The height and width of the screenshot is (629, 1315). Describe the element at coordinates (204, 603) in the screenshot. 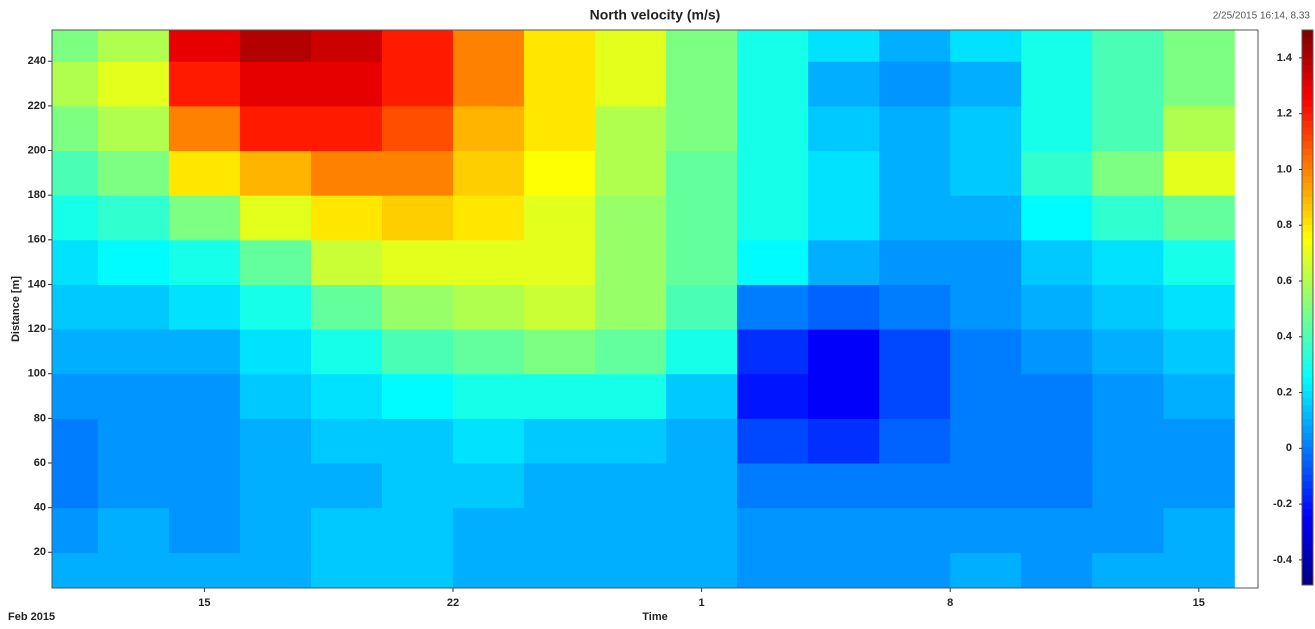

I see `x-tick-label: 15` at that location.